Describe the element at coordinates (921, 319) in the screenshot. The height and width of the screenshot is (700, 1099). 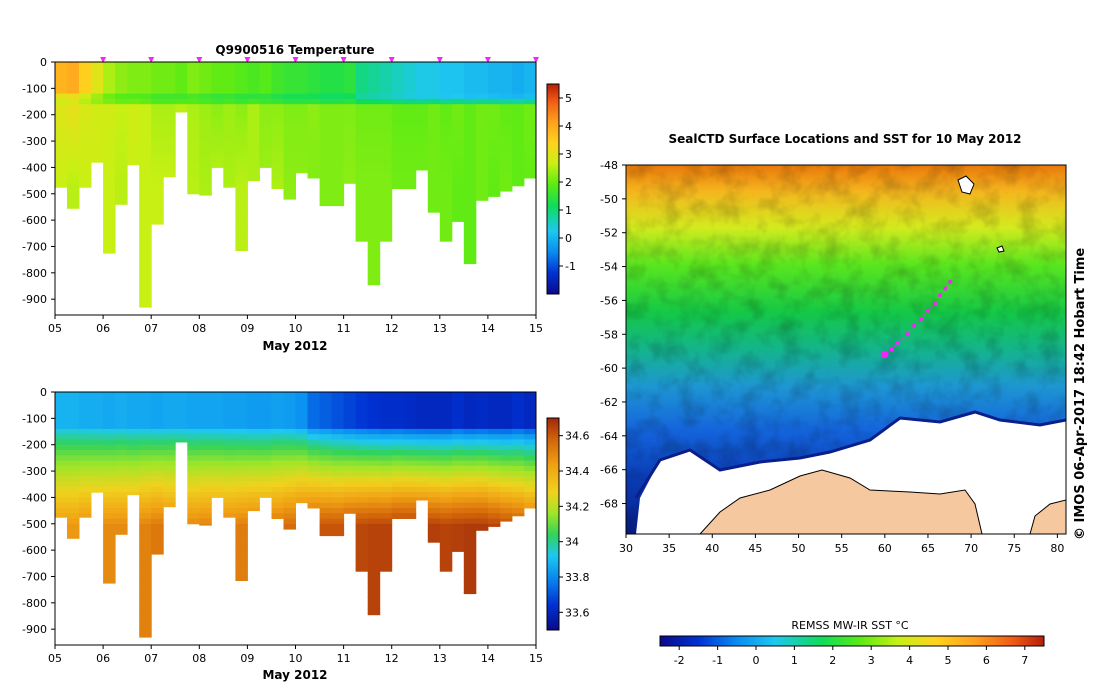
I see `surface-location-point` at that location.